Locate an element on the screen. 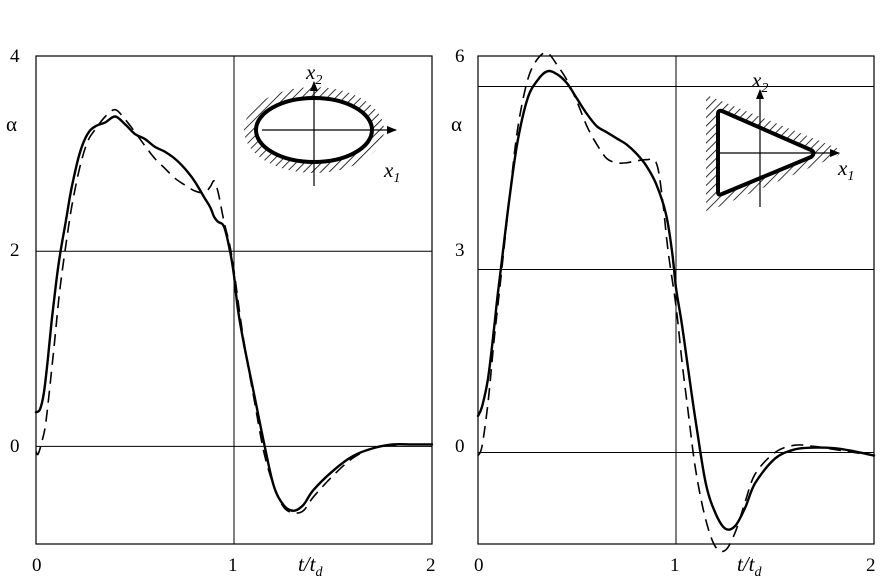  right-x-axis-label-sub: d is located at coordinates (759, 572).